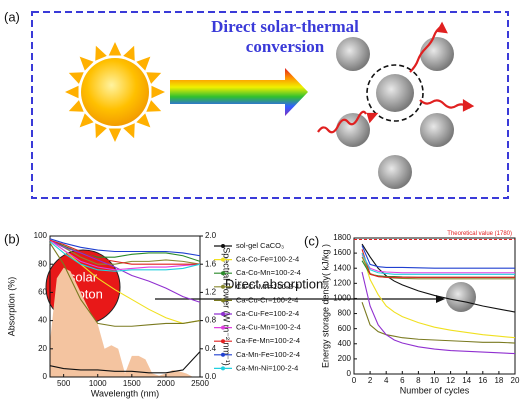  I want to click on y-axis-label: Absorption (%), so click(11, 307).